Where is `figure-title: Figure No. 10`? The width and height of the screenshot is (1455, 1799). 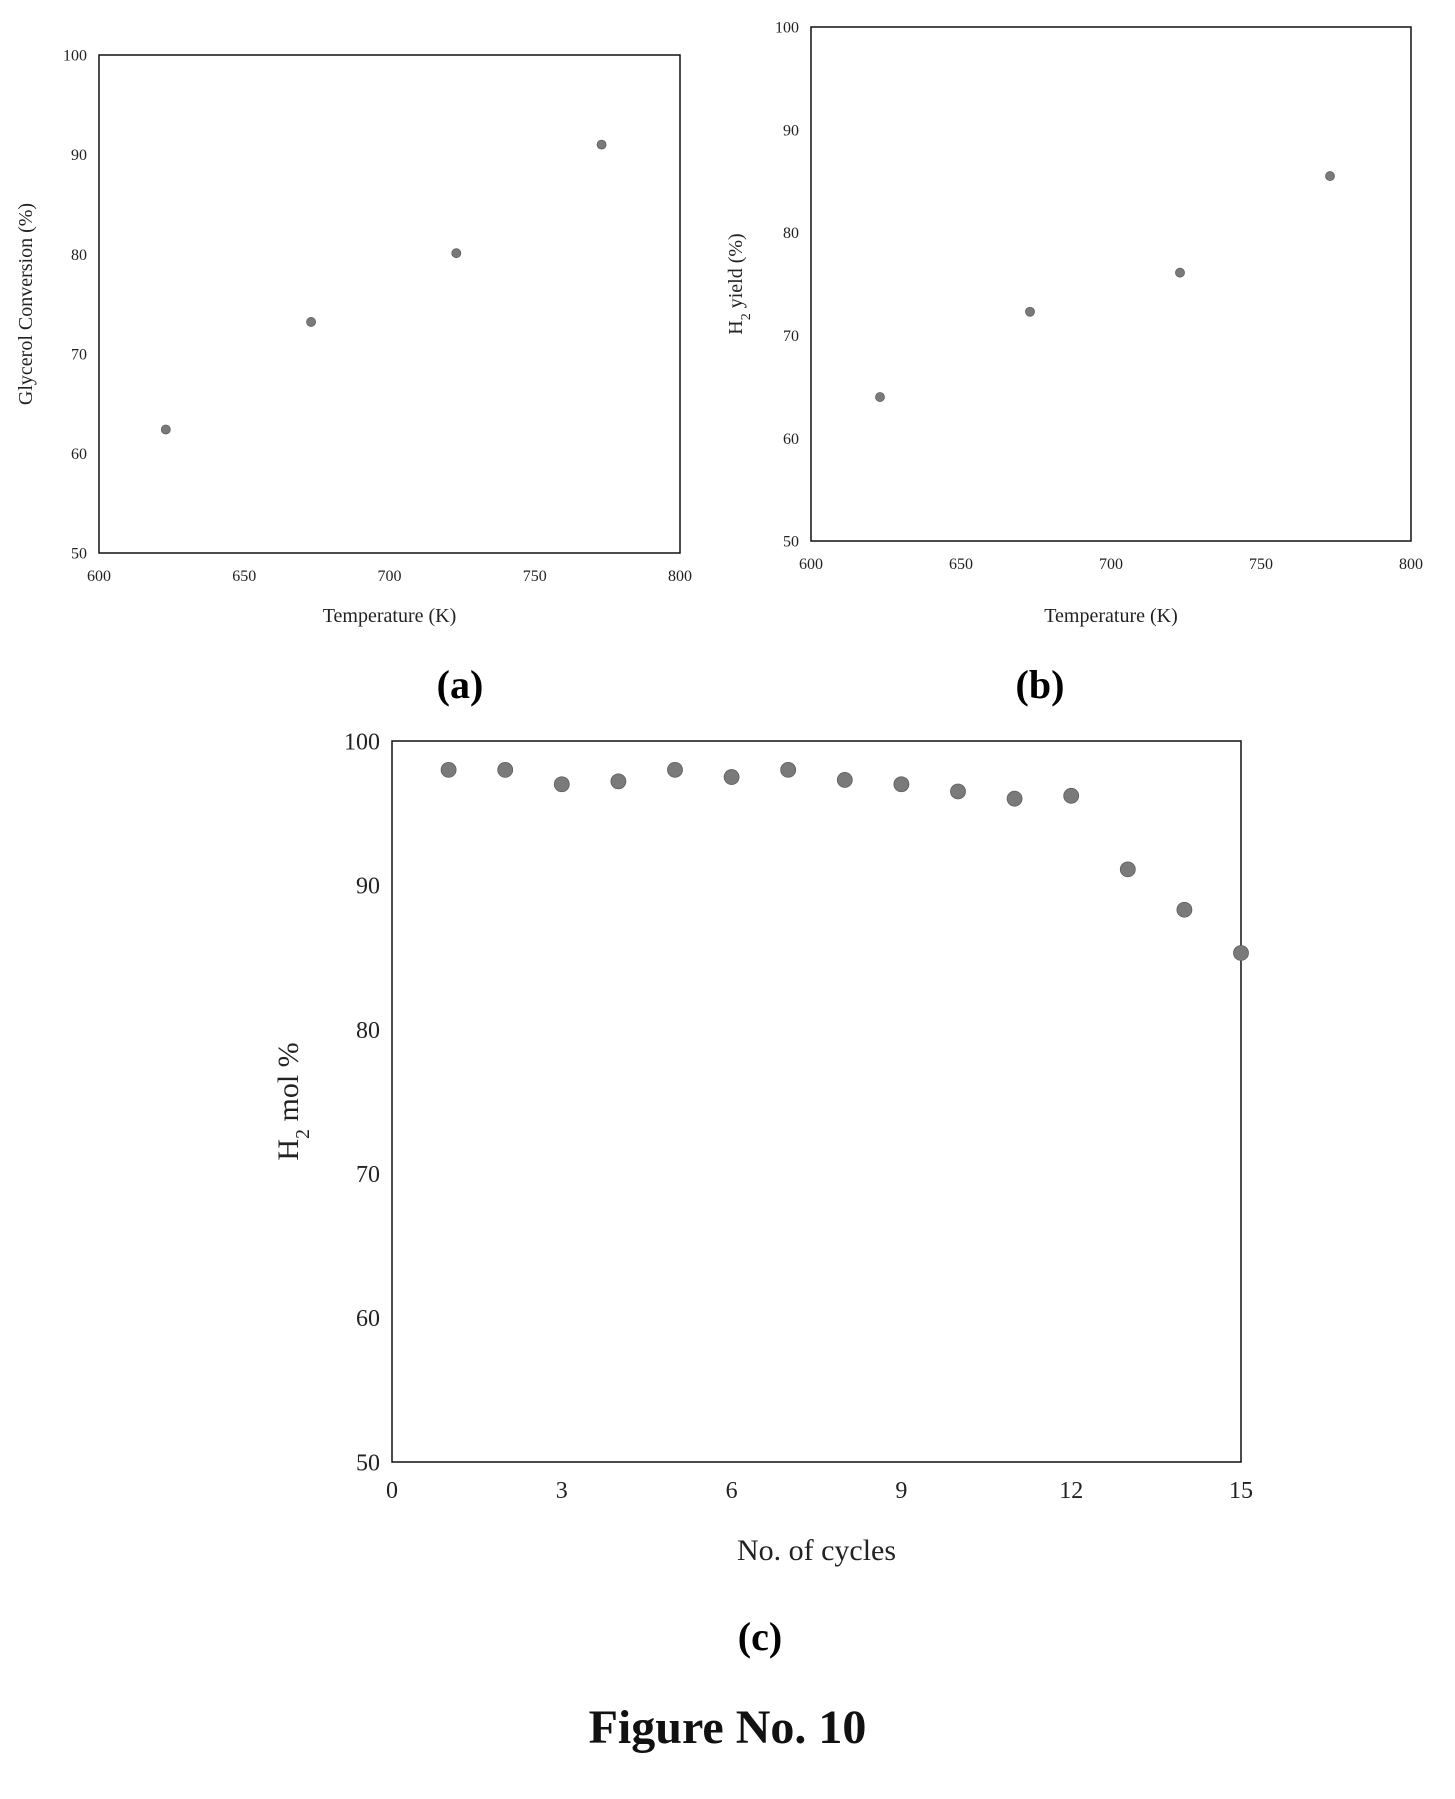
figure-title: Figure No. 10 is located at coordinates (727, 1727).